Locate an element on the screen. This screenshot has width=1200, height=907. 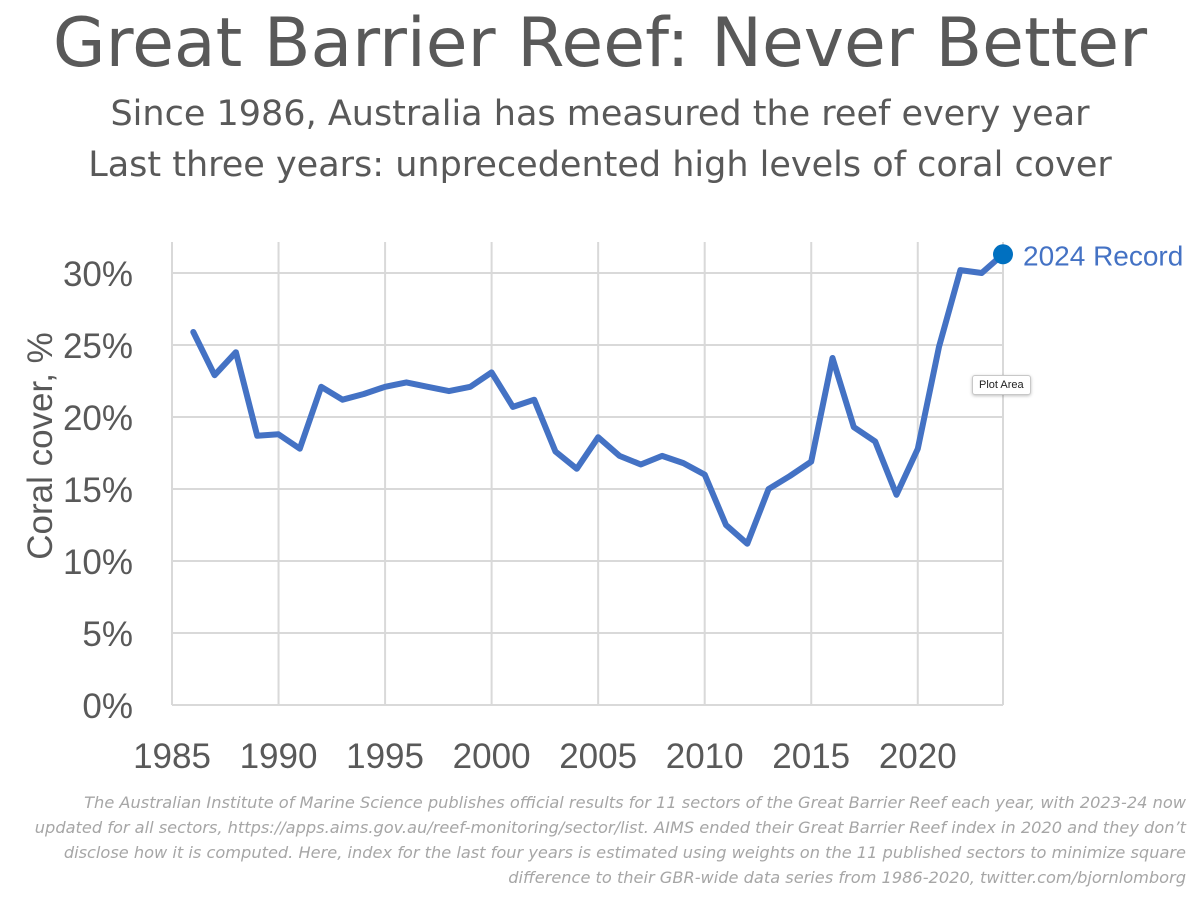
y-tick-label: 20% is located at coordinates (98, 418).